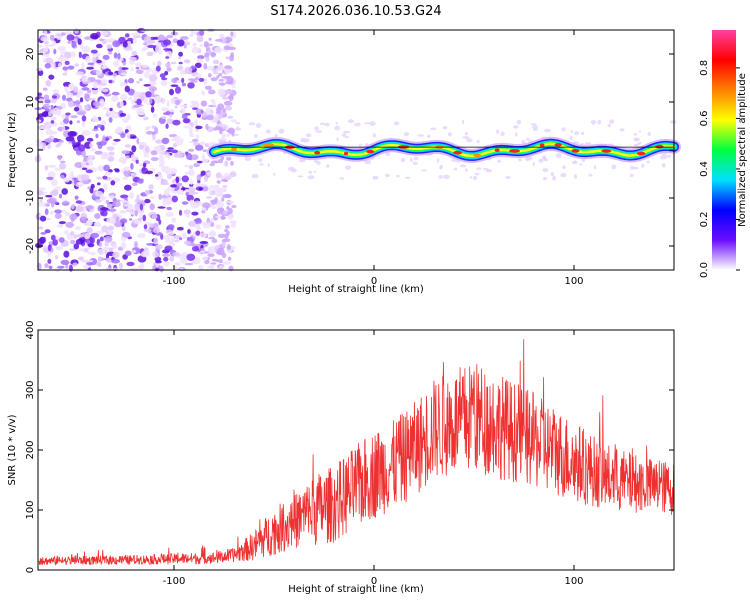  What do you see at coordinates (704, 169) in the screenshot?
I see `colorbar-tick-label: 0.4` at bounding box center [704, 169].